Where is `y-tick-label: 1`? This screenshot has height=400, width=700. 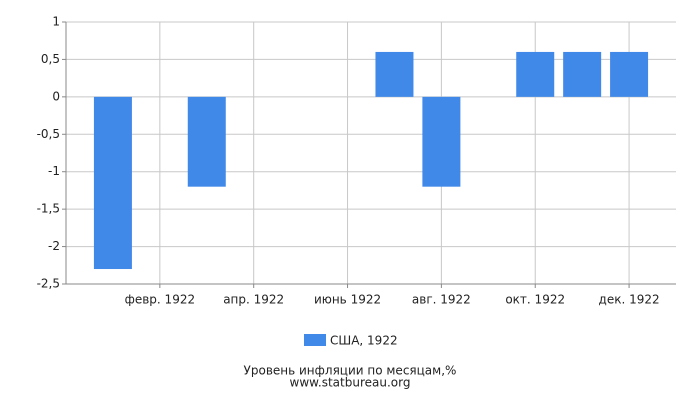
y-tick-label: 1 is located at coordinates (56, 22).